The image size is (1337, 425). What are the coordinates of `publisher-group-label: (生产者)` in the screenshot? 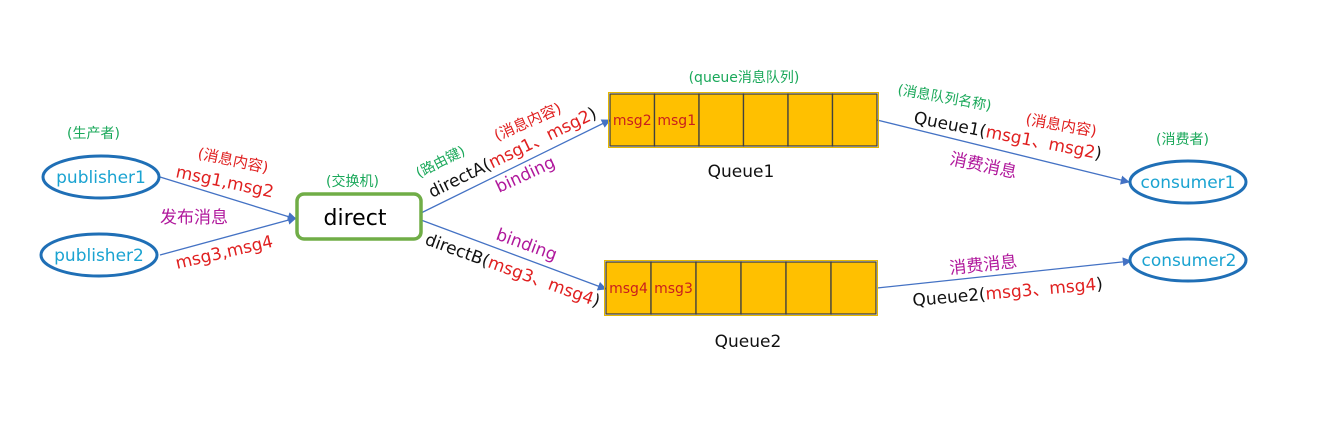 It's located at (93, 134).